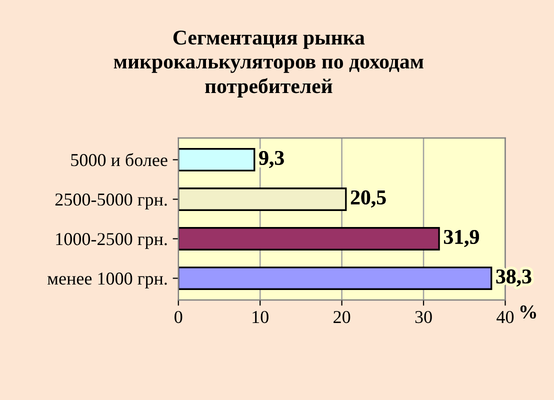 The image size is (554, 400). I want to click on data-label: 38,3, so click(514, 278).